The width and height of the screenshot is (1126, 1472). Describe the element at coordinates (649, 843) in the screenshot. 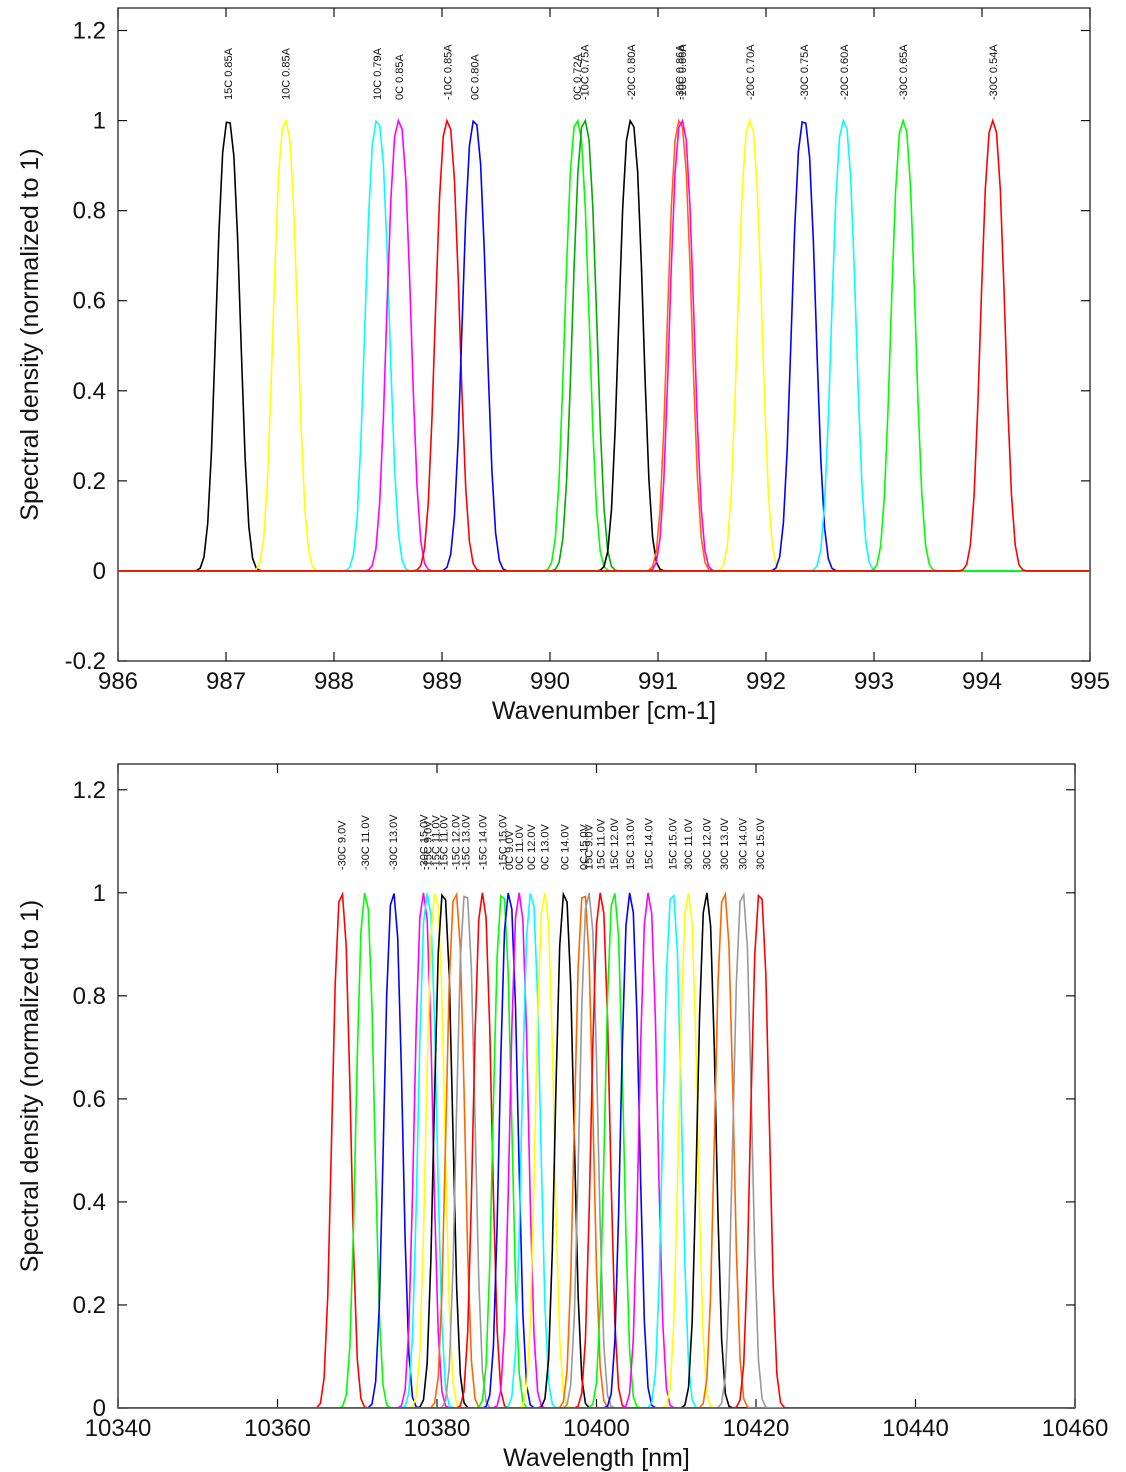

I see `peak-label: 15C 14.0V` at that location.